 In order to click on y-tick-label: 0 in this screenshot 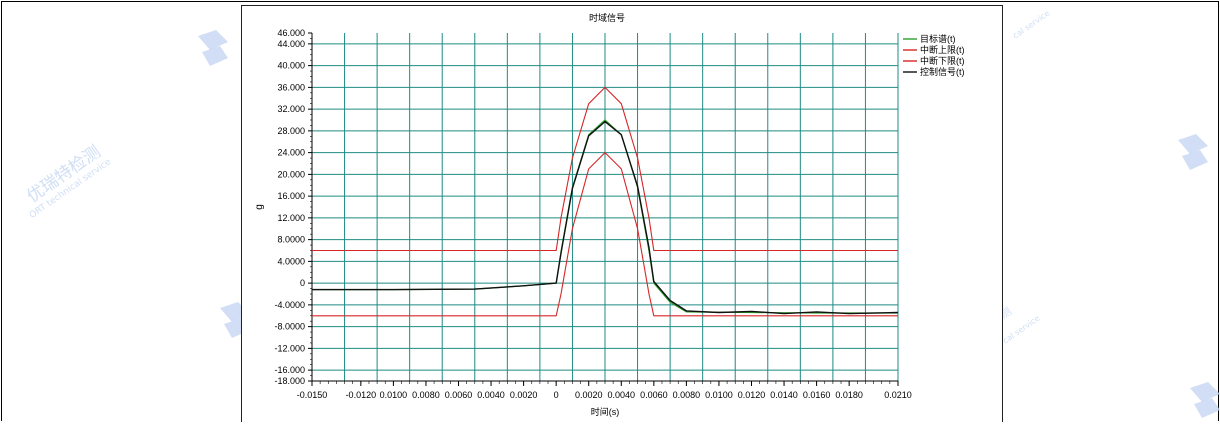, I will do `click(302, 283)`.